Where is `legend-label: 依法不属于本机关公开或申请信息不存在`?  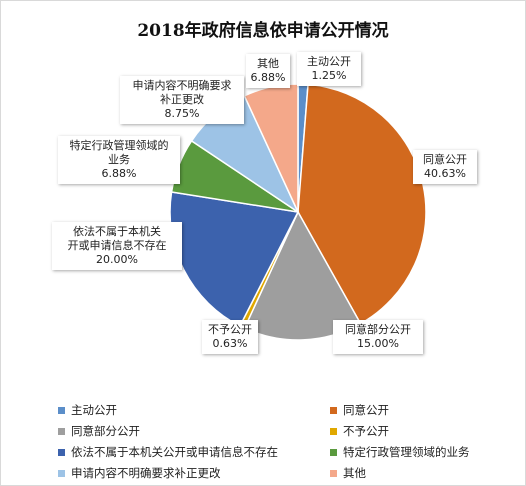 legend-label: 依法不属于本机关公开或申请信息不存在 is located at coordinates (174, 452).